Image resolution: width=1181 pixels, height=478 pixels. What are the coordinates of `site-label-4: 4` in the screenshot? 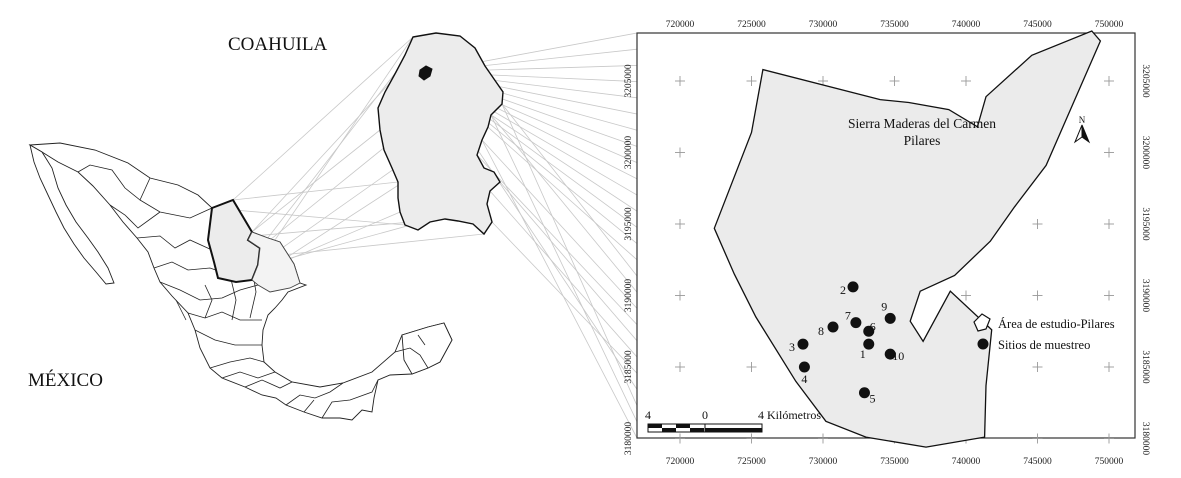 It's located at (804, 379).